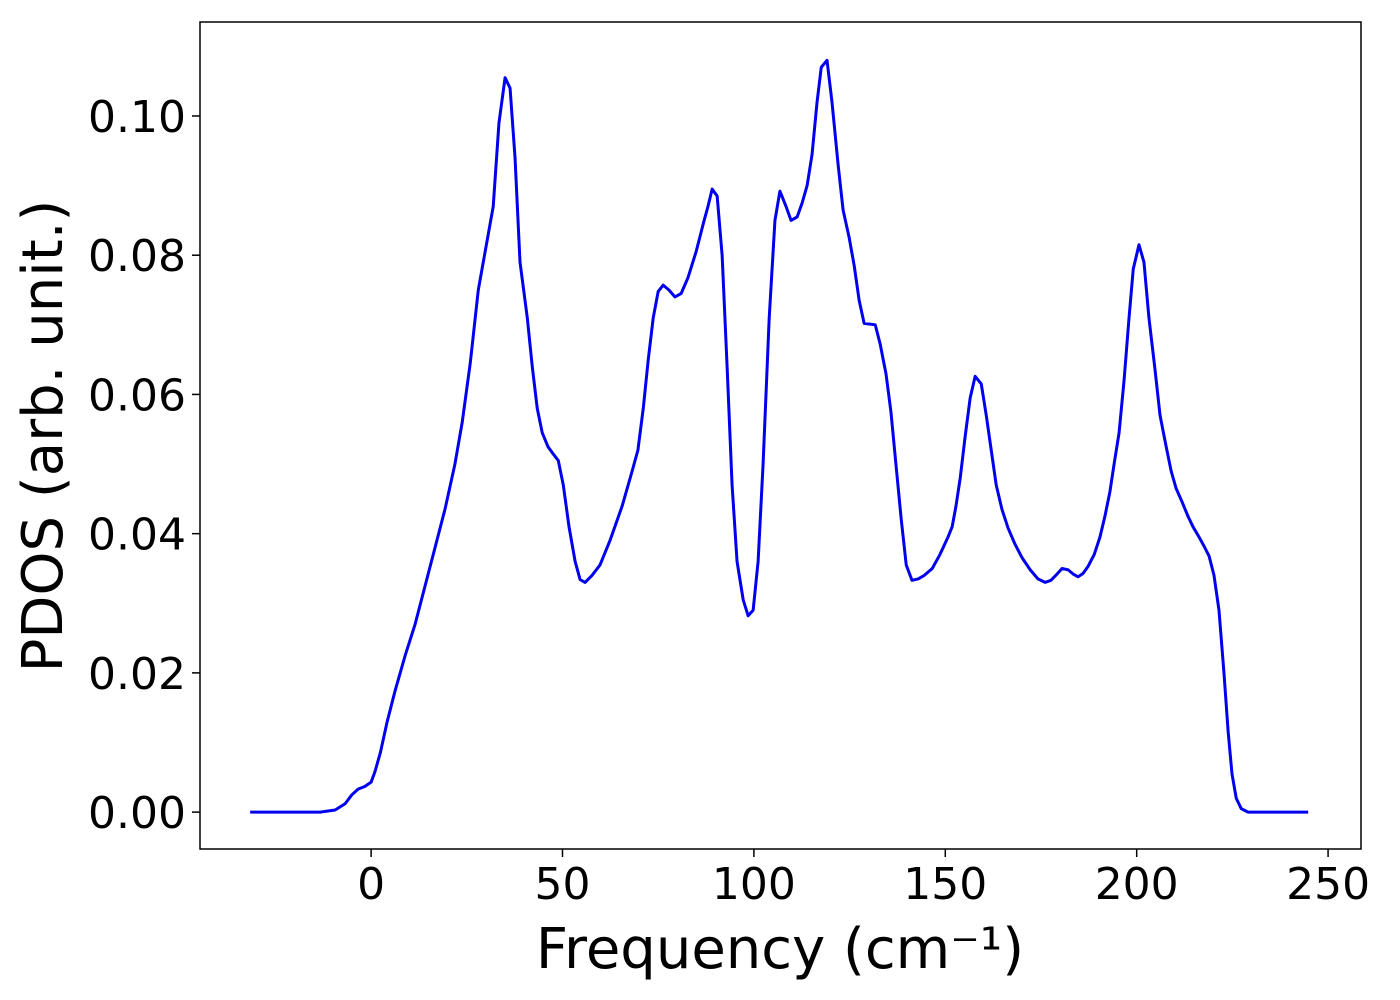 The image size is (1400, 1000). What do you see at coordinates (371, 884) in the screenshot?
I see `x-tick-label: 0` at bounding box center [371, 884].